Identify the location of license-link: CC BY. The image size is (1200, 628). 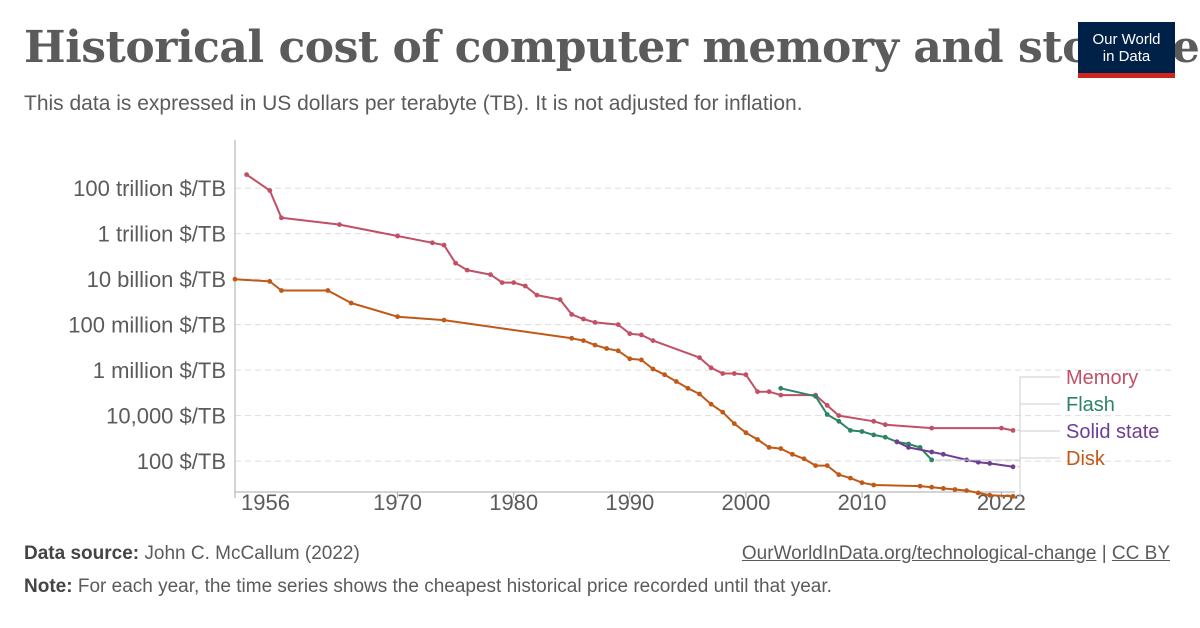
(1140, 553).